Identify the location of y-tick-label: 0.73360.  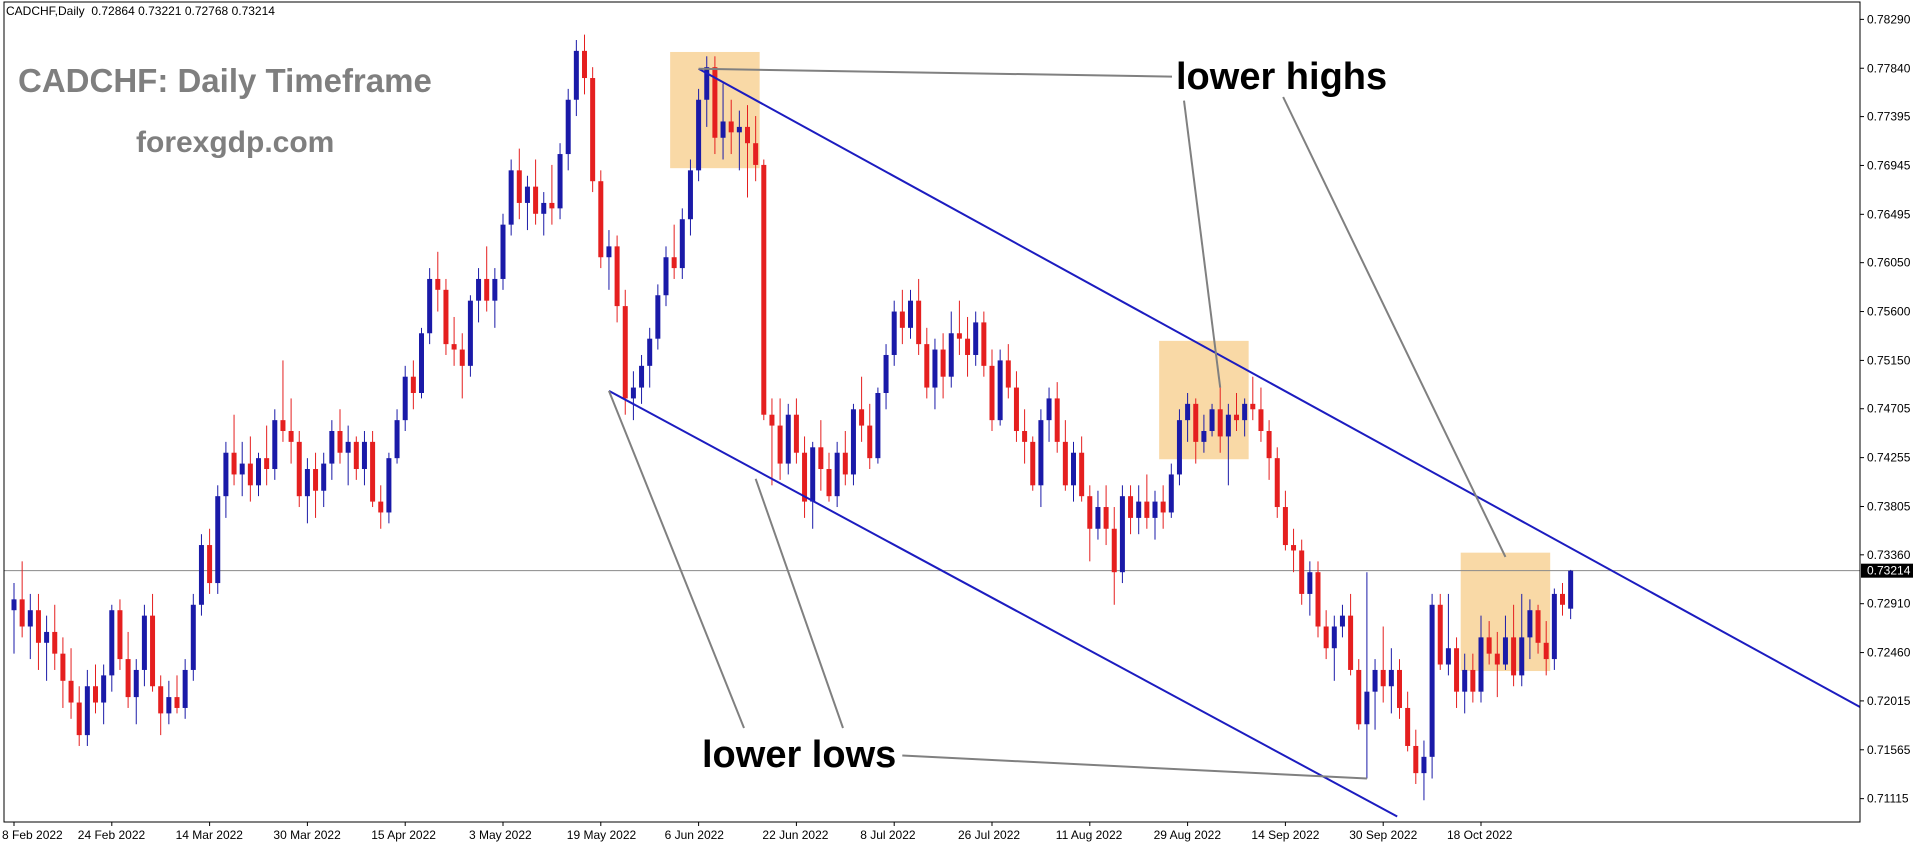
(1889, 555).